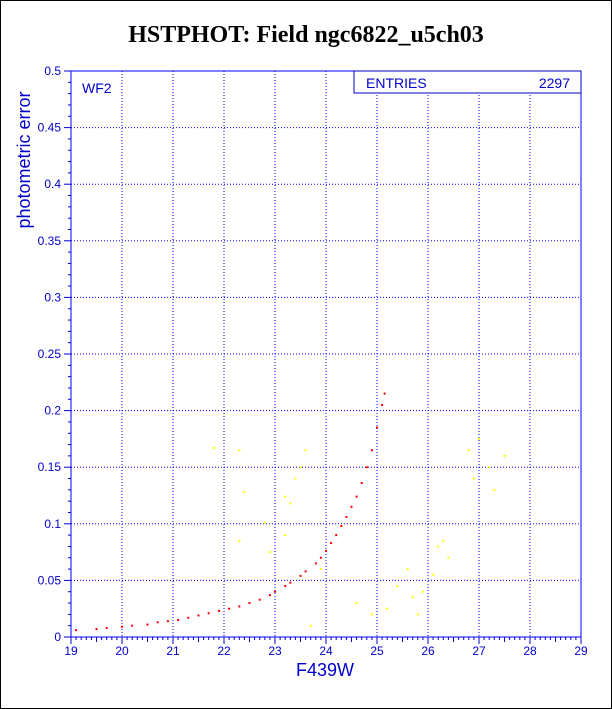  What do you see at coordinates (377, 651) in the screenshot?
I see `x-tick-label: 25` at bounding box center [377, 651].